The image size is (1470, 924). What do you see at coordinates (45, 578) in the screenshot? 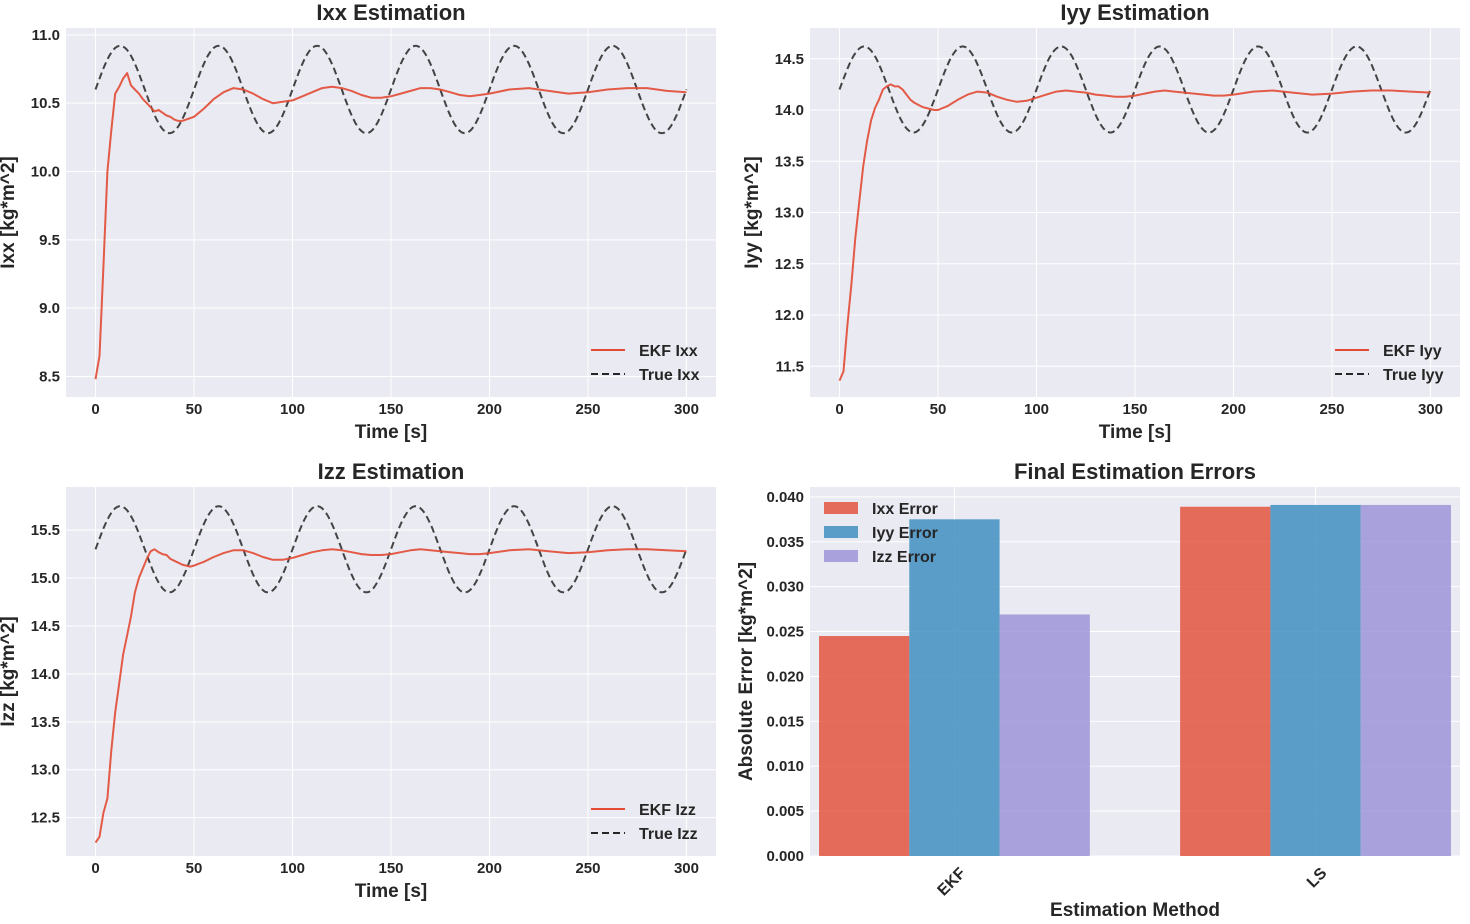
I see `y-tick-label: 15.0` at bounding box center [45, 578].